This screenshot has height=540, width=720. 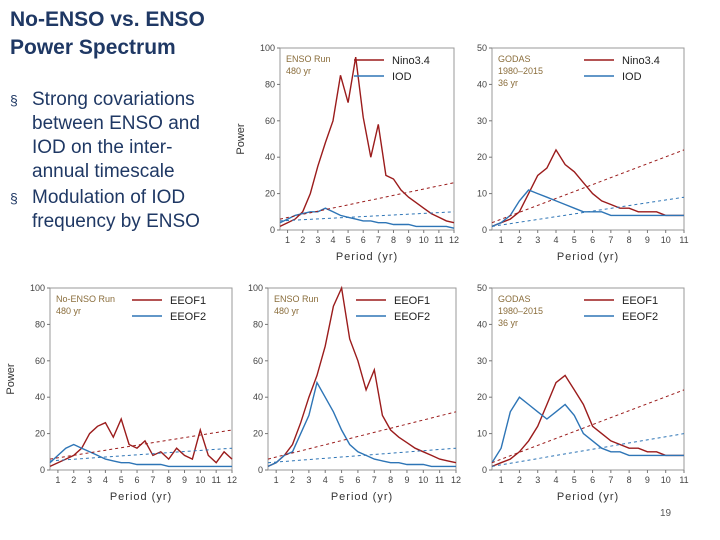 I want to click on bullet-line: between ENSO and, so click(x=116, y=123).